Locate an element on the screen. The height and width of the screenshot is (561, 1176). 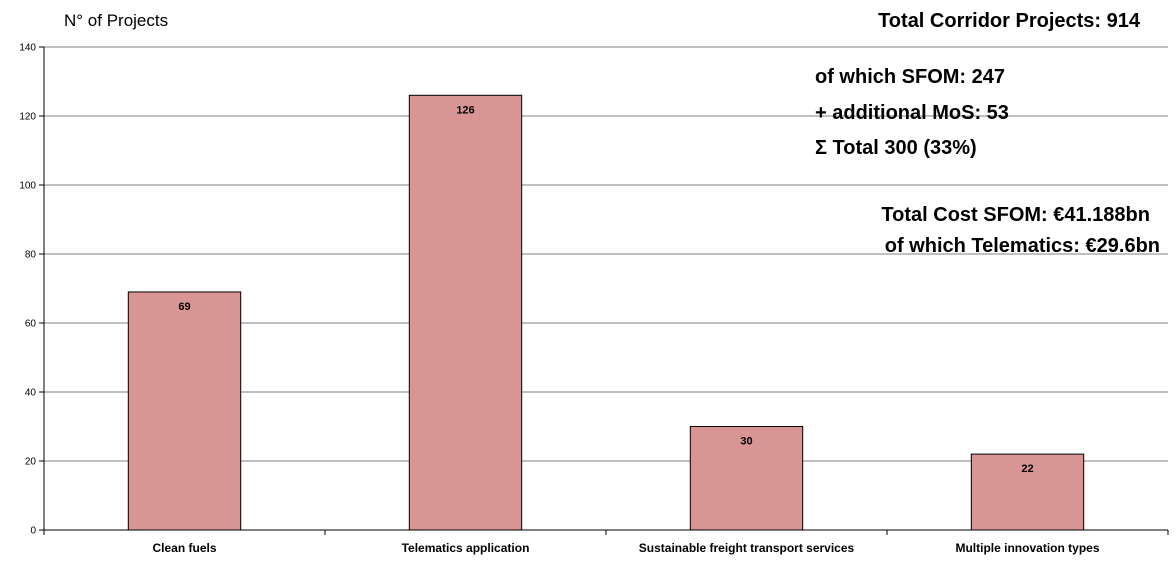
data-label-1: 126 is located at coordinates (465, 110).